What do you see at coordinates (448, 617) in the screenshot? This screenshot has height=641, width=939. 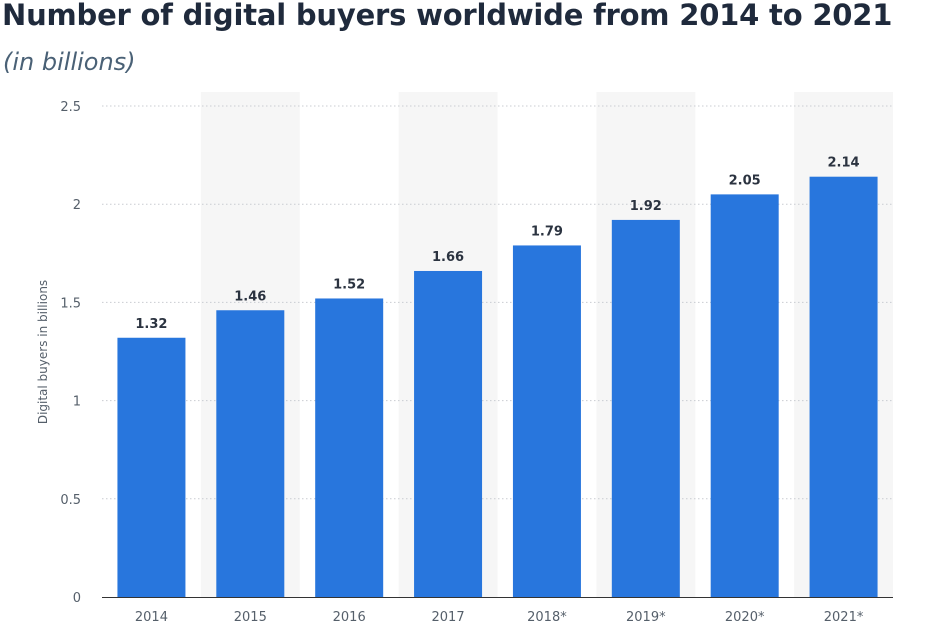 I see `x-tick-label-2017: 2017` at bounding box center [448, 617].